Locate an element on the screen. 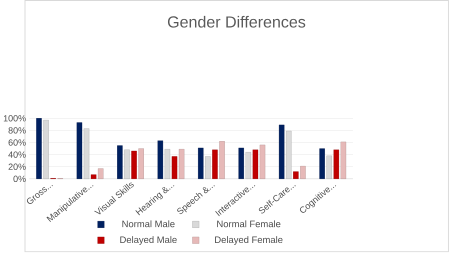 The image size is (456, 255). legend-label: Delayed Male is located at coordinates (148, 241).